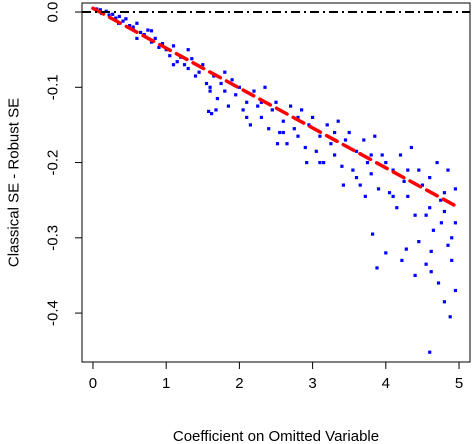  What do you see at coordinates (53, 12) in the screenshot?
I see `y-tick-label: 0.0` at bounding box center [53, 12].